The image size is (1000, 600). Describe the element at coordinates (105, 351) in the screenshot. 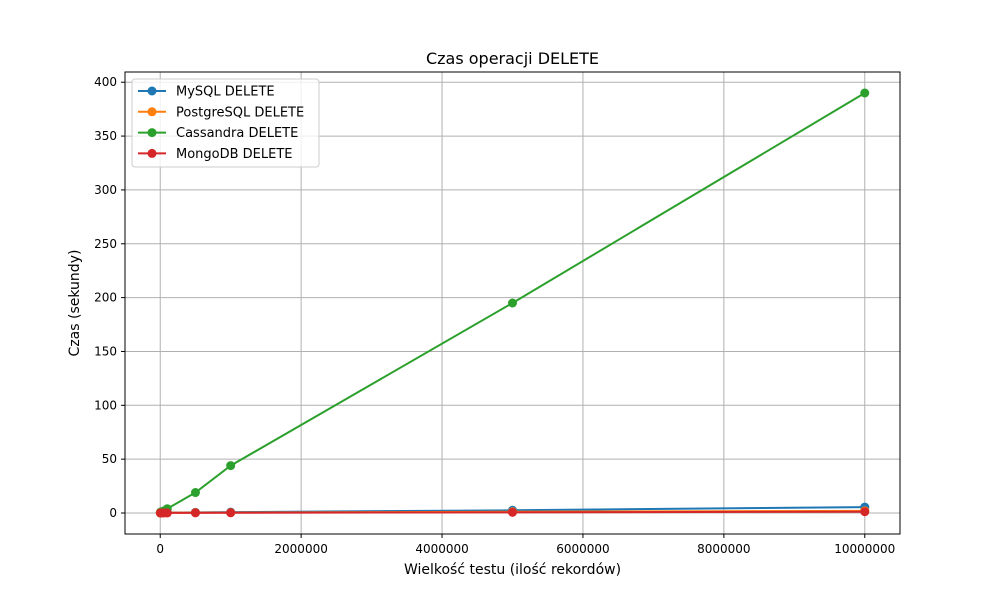

I see `y-tick-label: 150` at that location.